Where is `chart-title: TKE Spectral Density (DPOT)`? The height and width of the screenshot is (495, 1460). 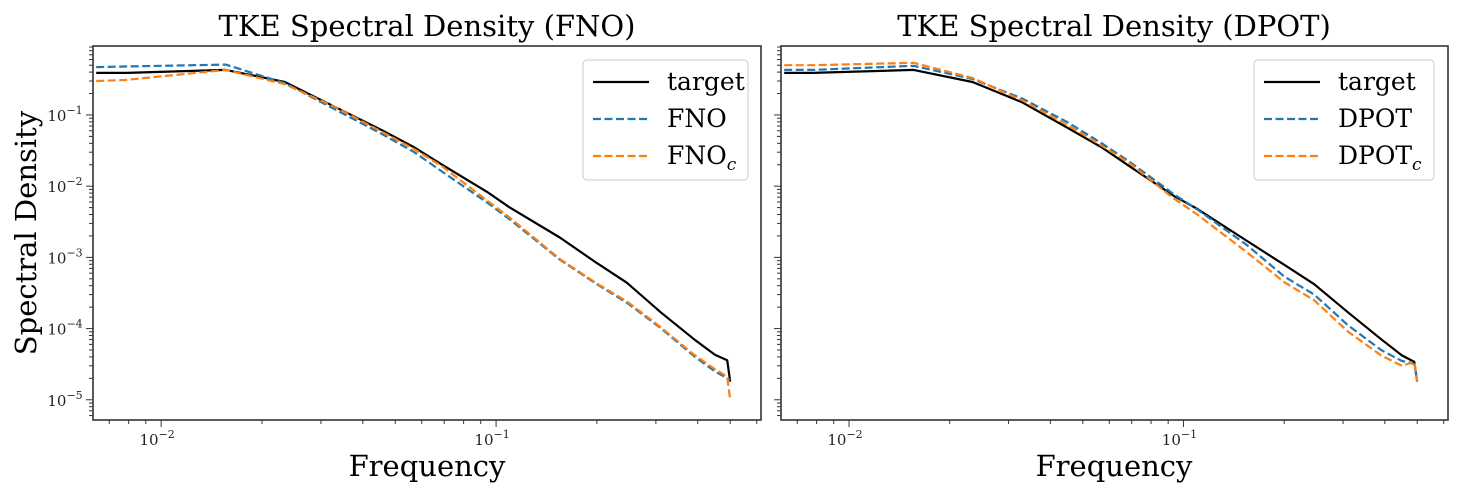 chart-title: TKE Spectral Density (DPOT) is located at coordinates (1114, 26).